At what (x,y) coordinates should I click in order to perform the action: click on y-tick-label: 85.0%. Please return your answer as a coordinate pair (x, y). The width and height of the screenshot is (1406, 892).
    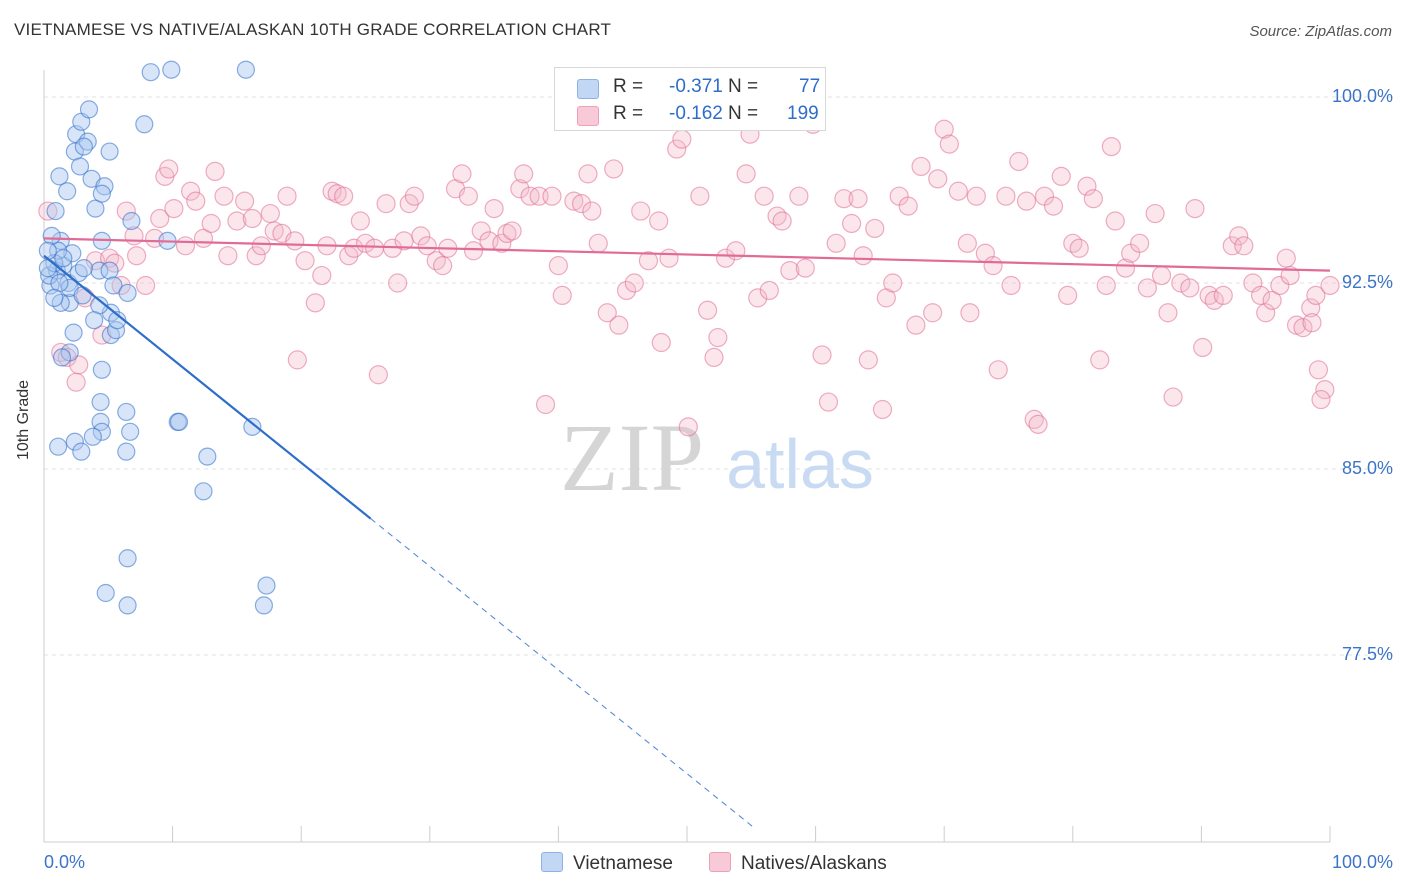
    Looking at the image, I should click on (1367, 468).